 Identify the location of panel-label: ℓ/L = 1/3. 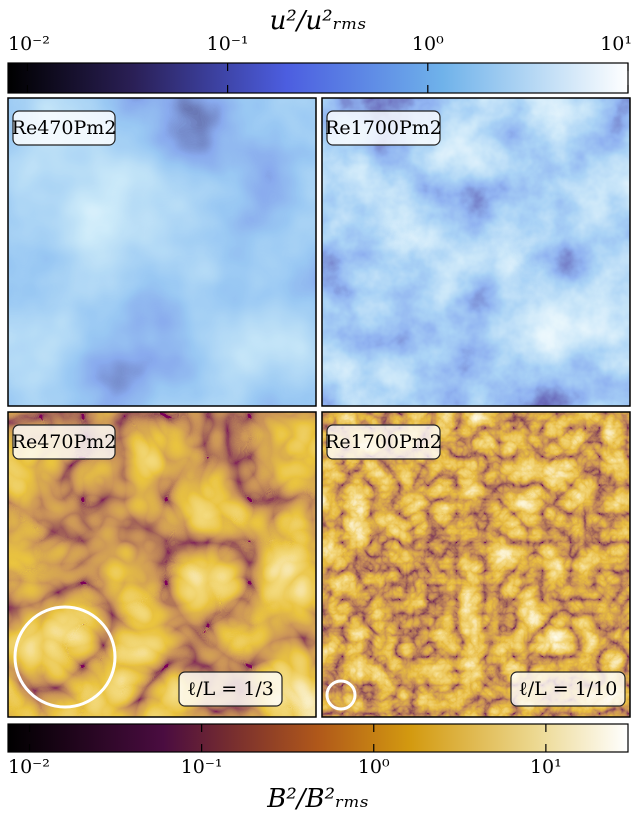
(230, 689).